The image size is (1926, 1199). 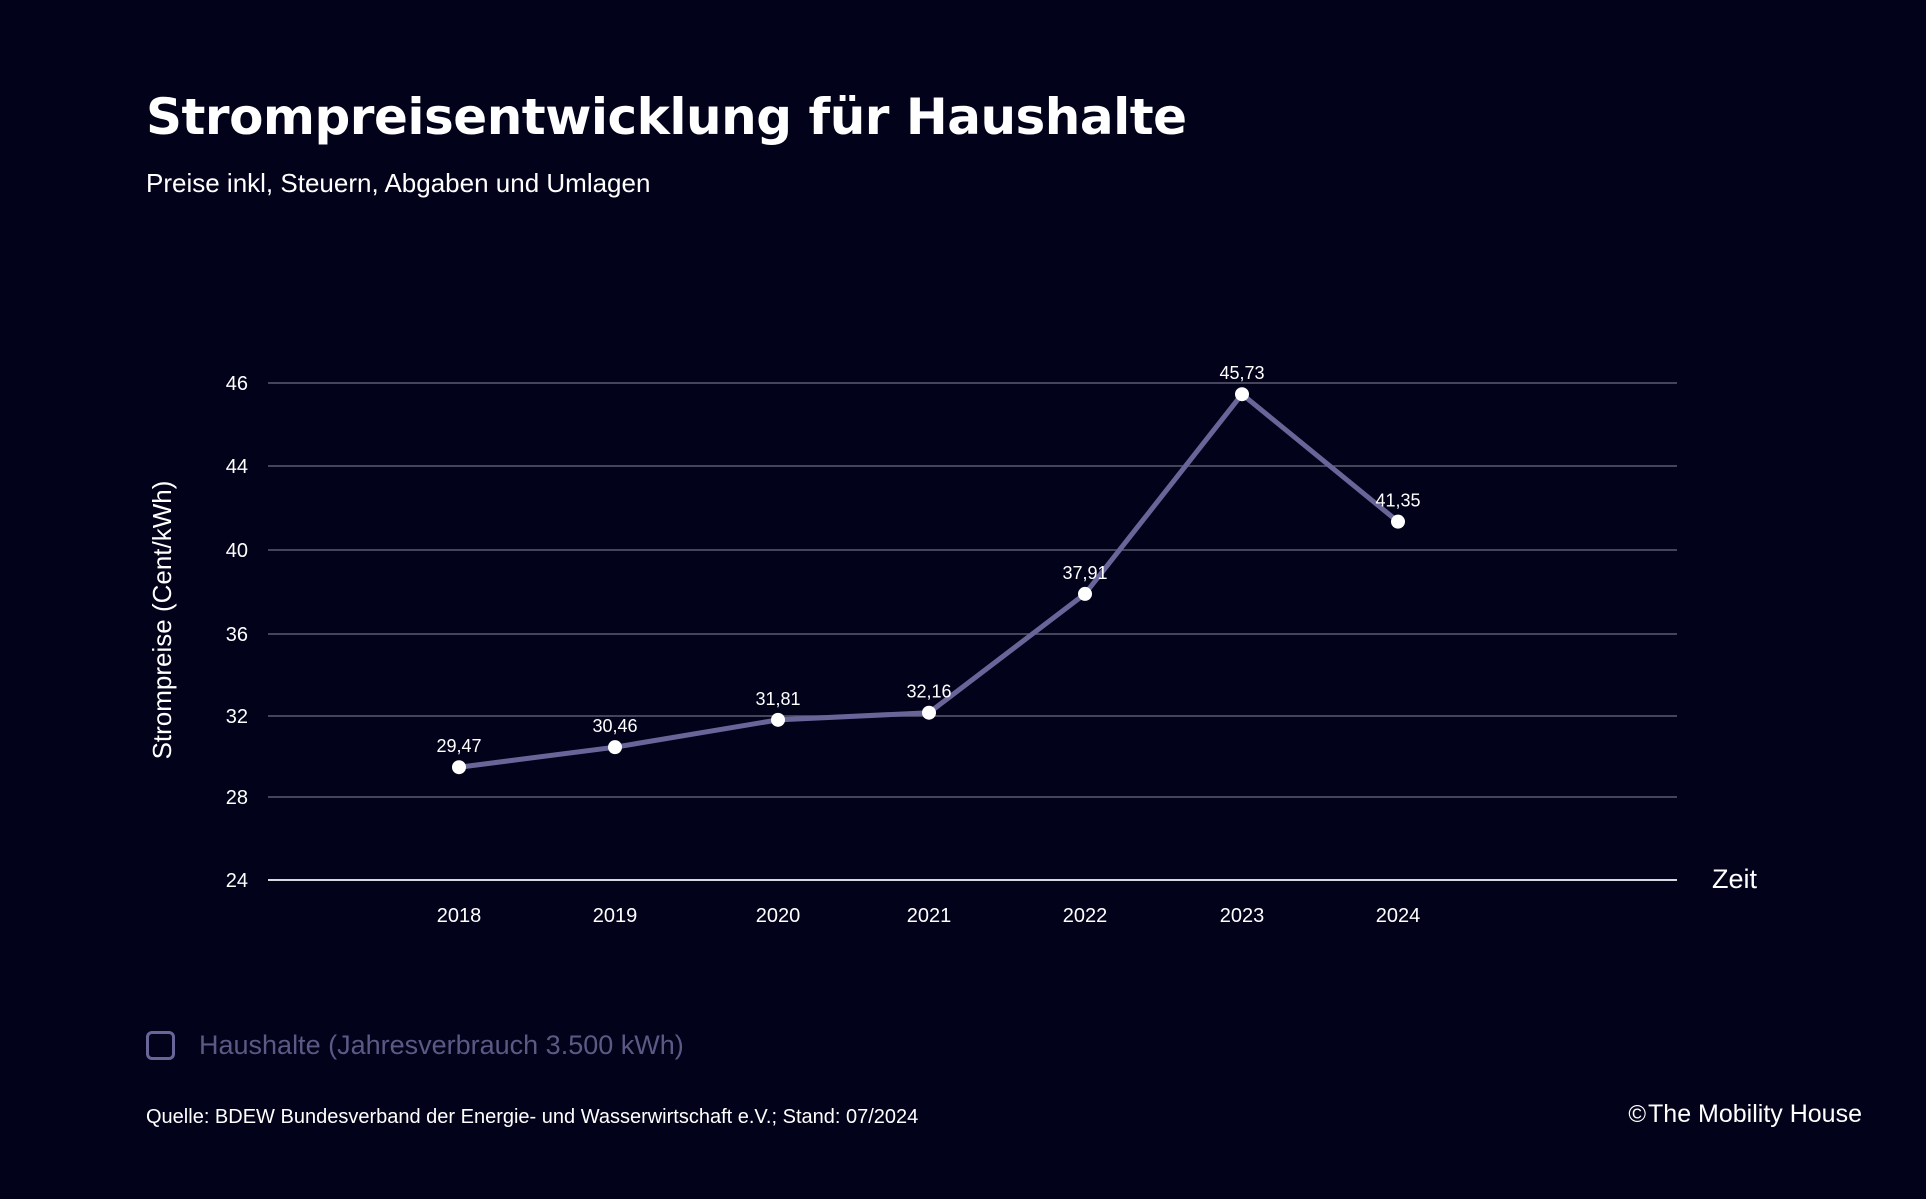 What do you see at coordinates (615, 916) in the screenshot?
I see `x-tick-label: 2019` at bounding box center [615, 916].